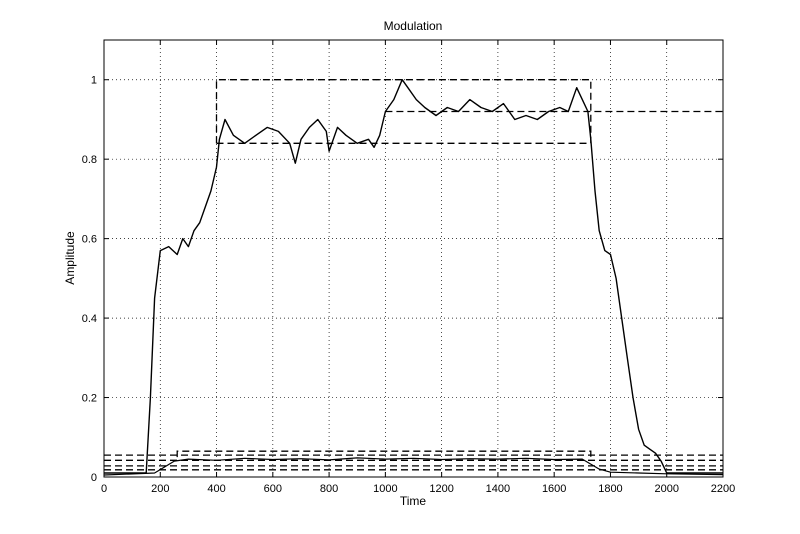 This screenshot has width=800, height=534. I want to click on y-tick-label: 1, so click(94, 81).